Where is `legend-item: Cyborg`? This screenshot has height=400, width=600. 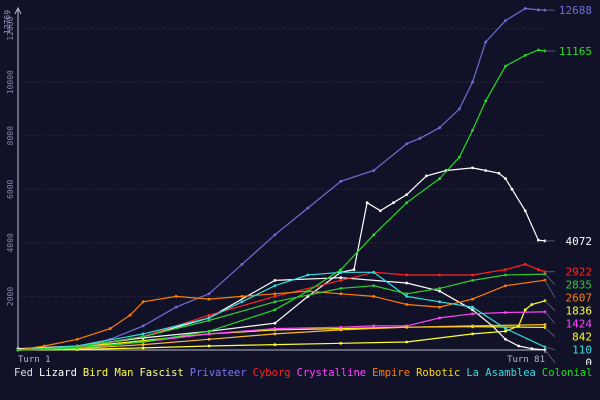 legend-item: Cyborg is located at coordinates (271, 373).